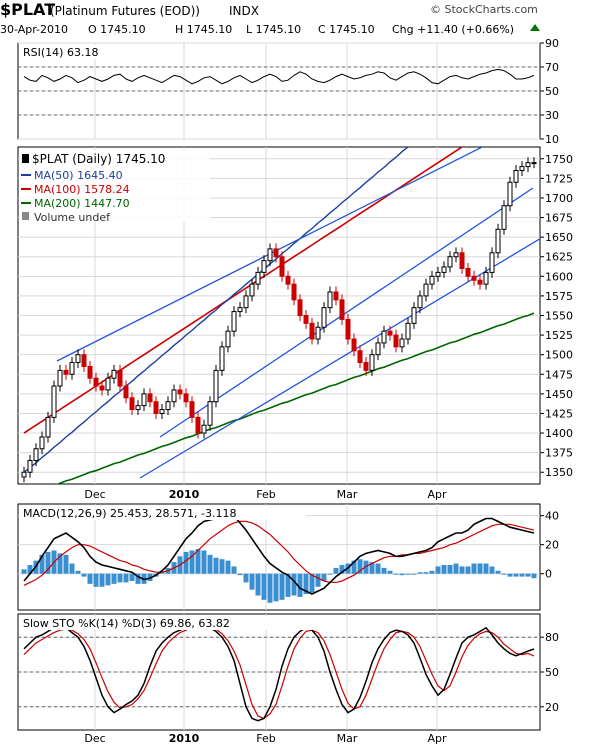 This screenshot has width=592, height=750. I want to click on watermark: © StockCharts.com, so click(484, 9).